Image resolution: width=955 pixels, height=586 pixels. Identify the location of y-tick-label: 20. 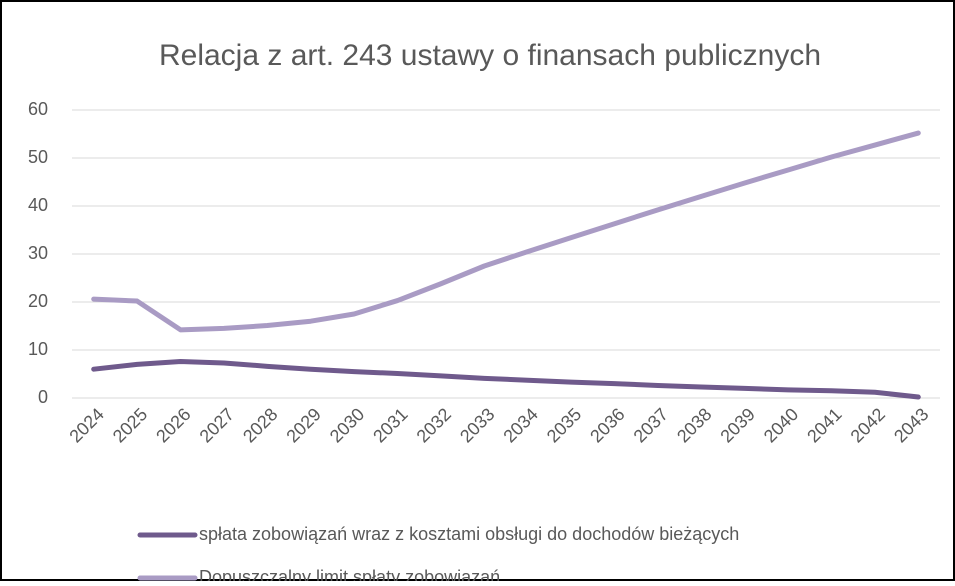
(38, 301).